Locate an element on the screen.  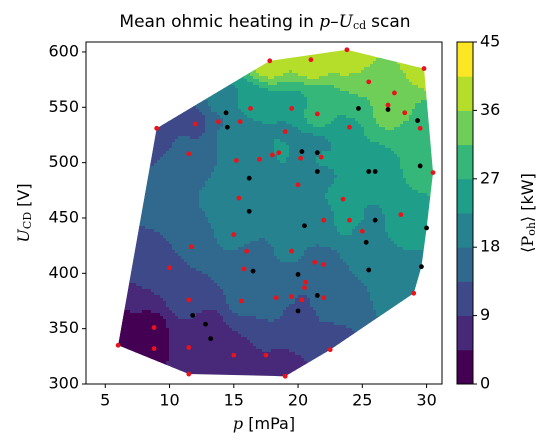
y-tick-label: 300 is located at coordinates (63, 383).